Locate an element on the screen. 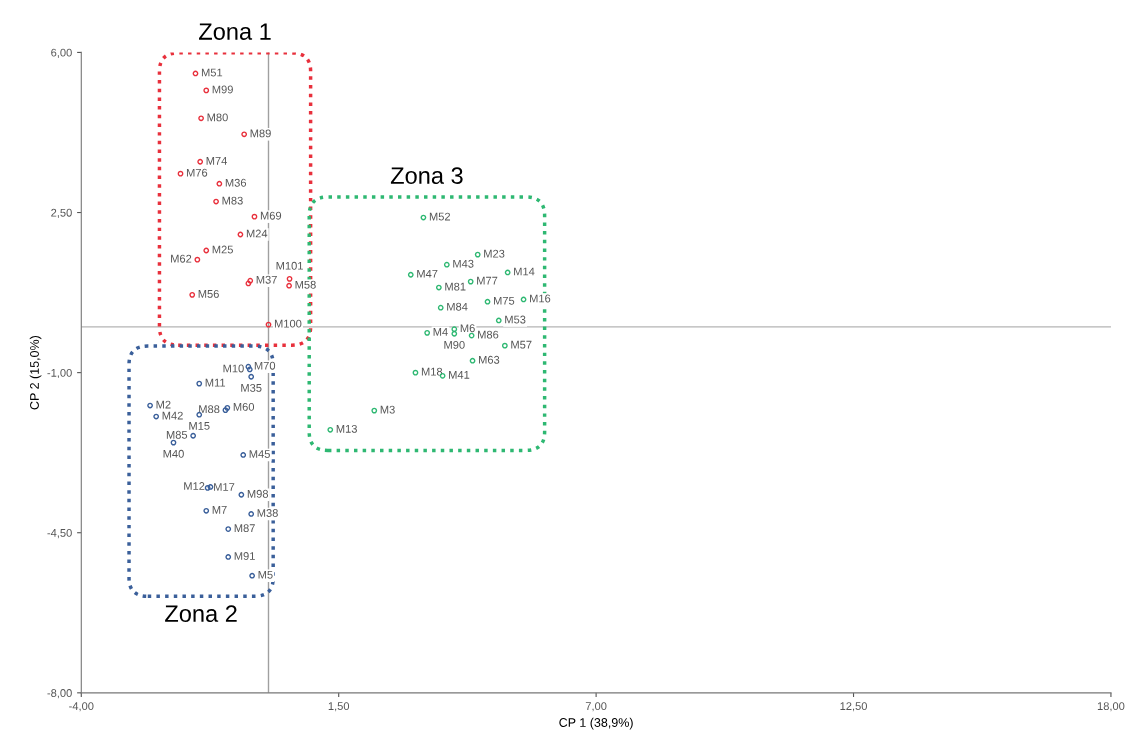 This screenshot has width=1129, height=749. data-label: M35 is located at coordinates (251, 387).